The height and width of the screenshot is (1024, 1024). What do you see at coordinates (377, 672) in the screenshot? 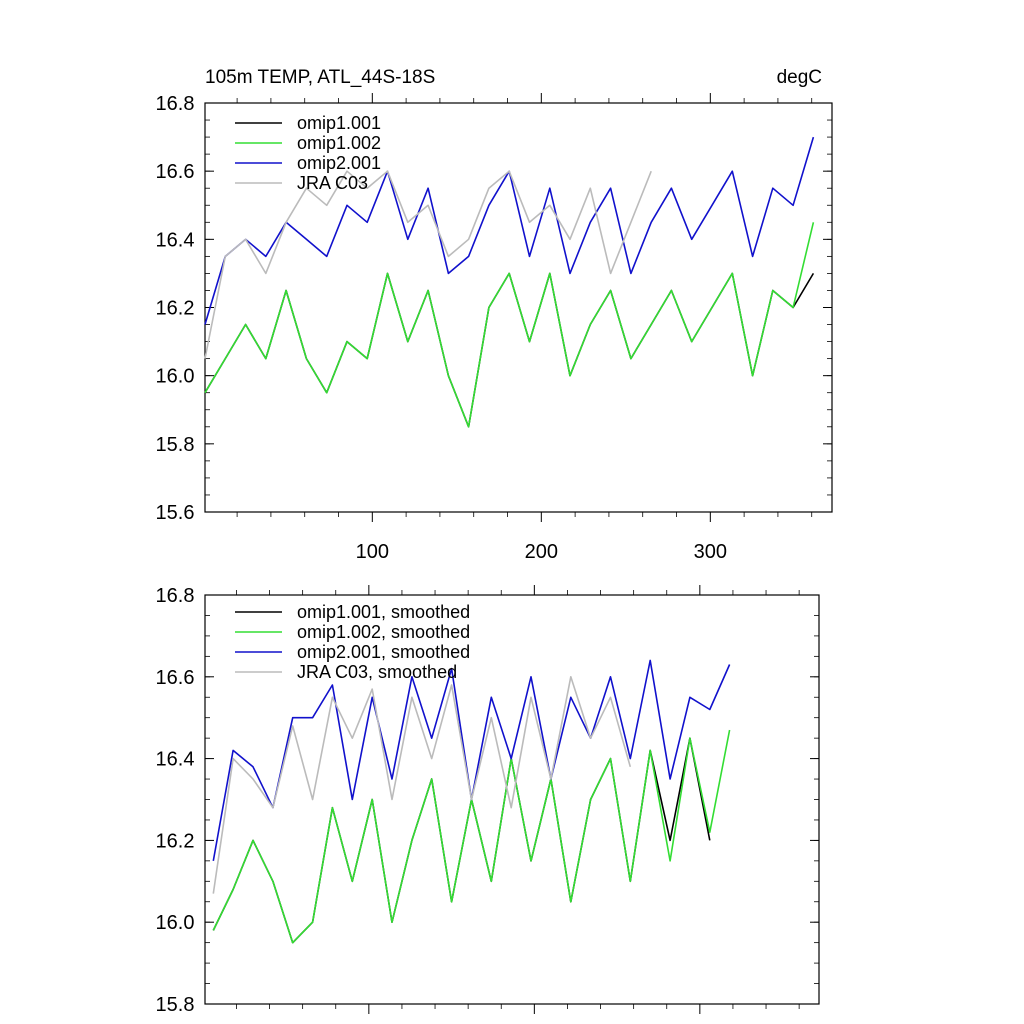
I see `legend-label: JRA C03, smoothed` at bounding box center [377, 672].